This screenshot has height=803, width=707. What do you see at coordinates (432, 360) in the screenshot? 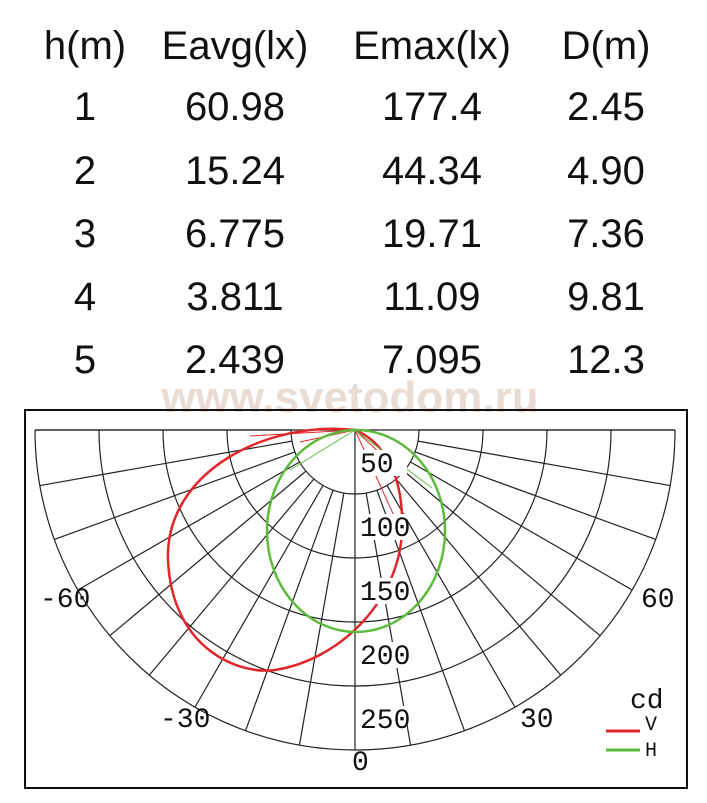
I see `table-cell: 7.095` at bounding box center [432, 360].